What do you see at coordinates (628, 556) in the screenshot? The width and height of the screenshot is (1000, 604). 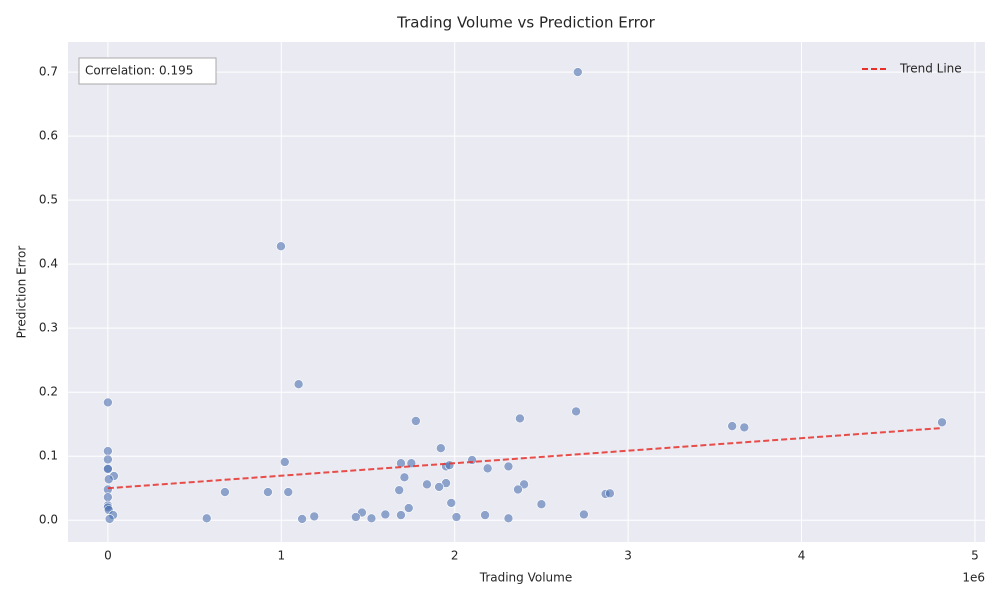 I see `x-tick-label: 3` at bounding box center [628, 556].